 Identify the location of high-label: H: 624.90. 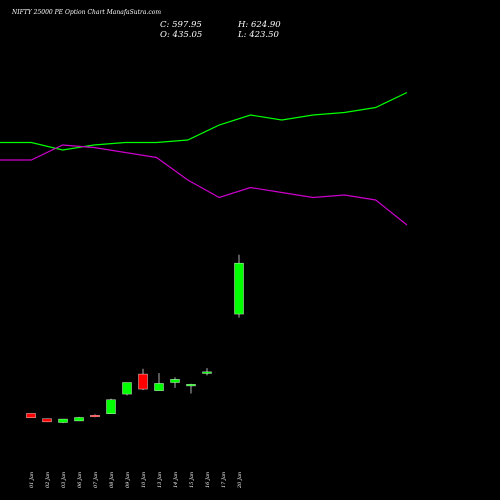
(259, 25).